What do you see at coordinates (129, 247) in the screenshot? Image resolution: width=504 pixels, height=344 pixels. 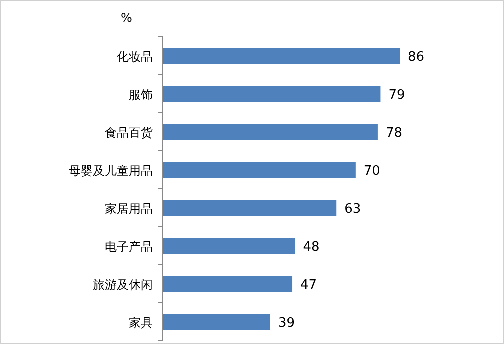 I see `y-tick-label: 电子产品` at bounding box center [129, 247].